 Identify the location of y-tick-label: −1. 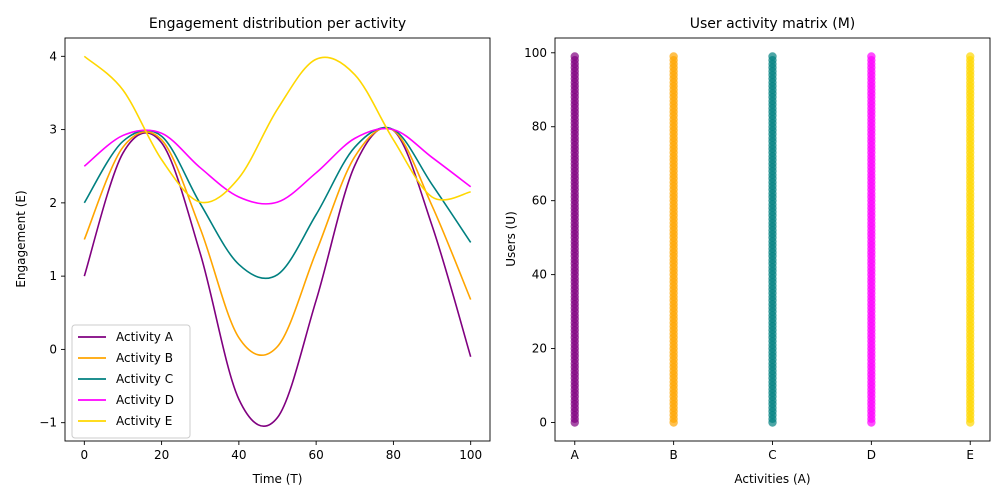
(48, 423).